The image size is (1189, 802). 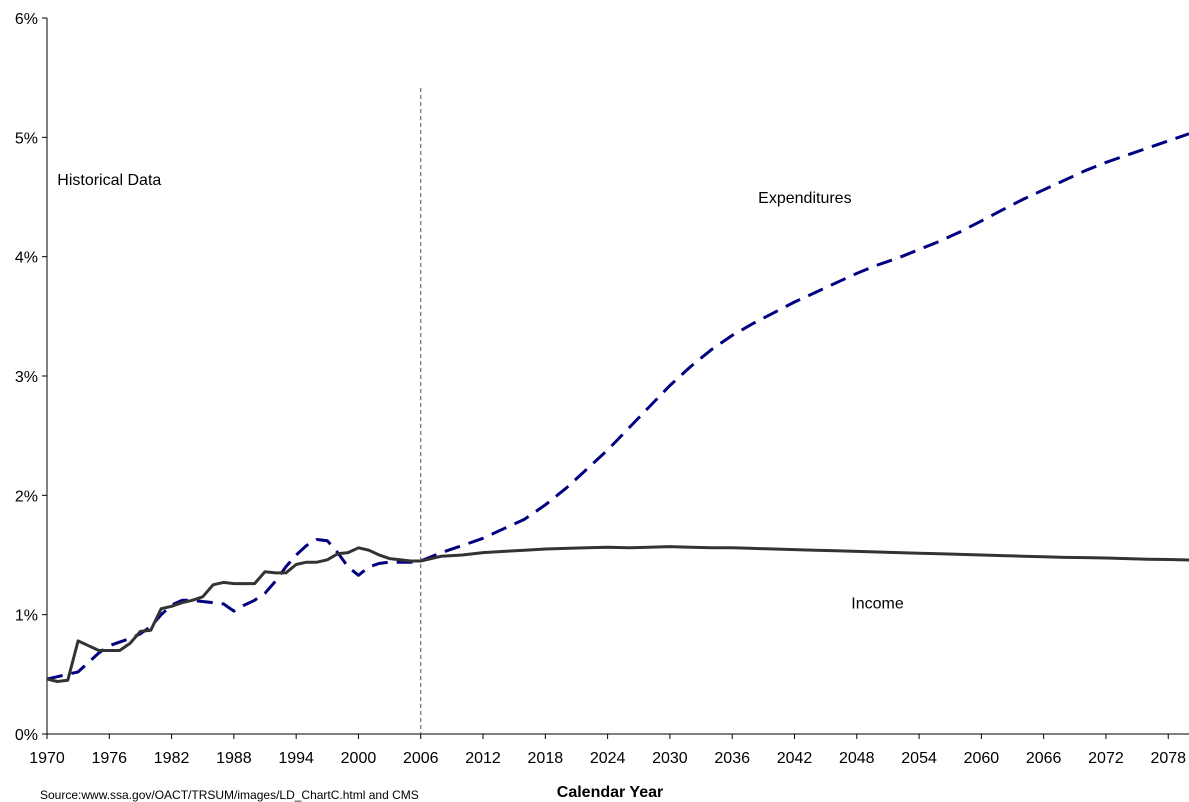 I want to click on x-tick-label: 1994, so click(x=296, y=758).